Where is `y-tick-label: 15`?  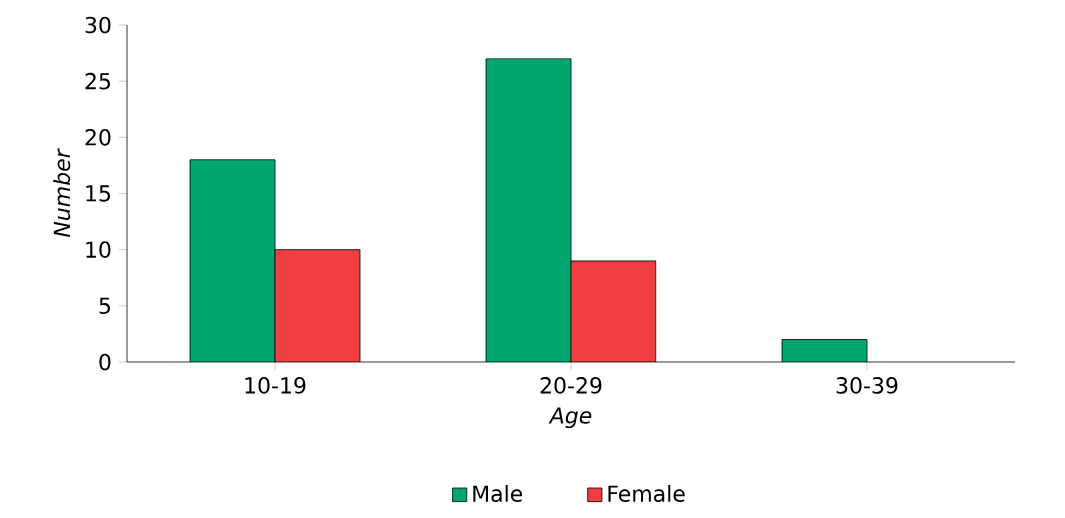 y-tick-label: 15 is located at coordinates (98, 193).